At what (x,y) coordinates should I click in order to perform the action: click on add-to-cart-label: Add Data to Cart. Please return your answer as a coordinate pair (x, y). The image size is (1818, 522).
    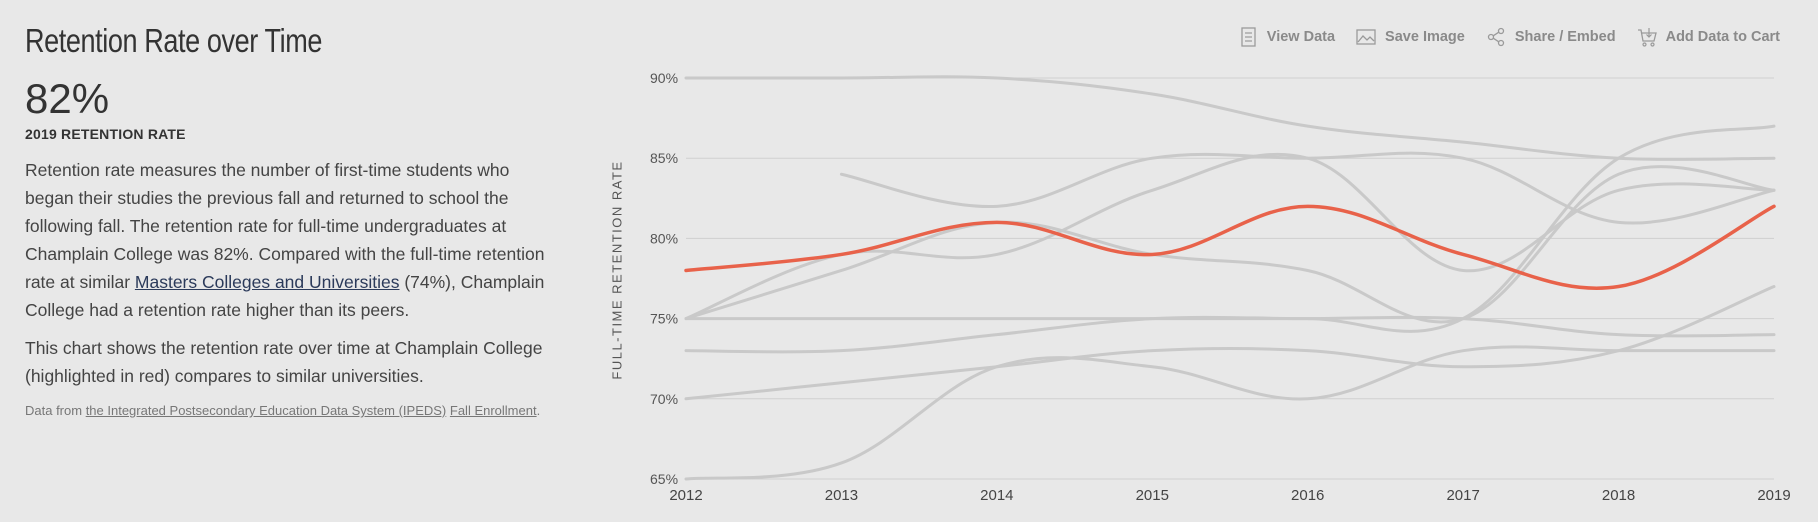
    Looking at the image, I should click on (1722, 37).